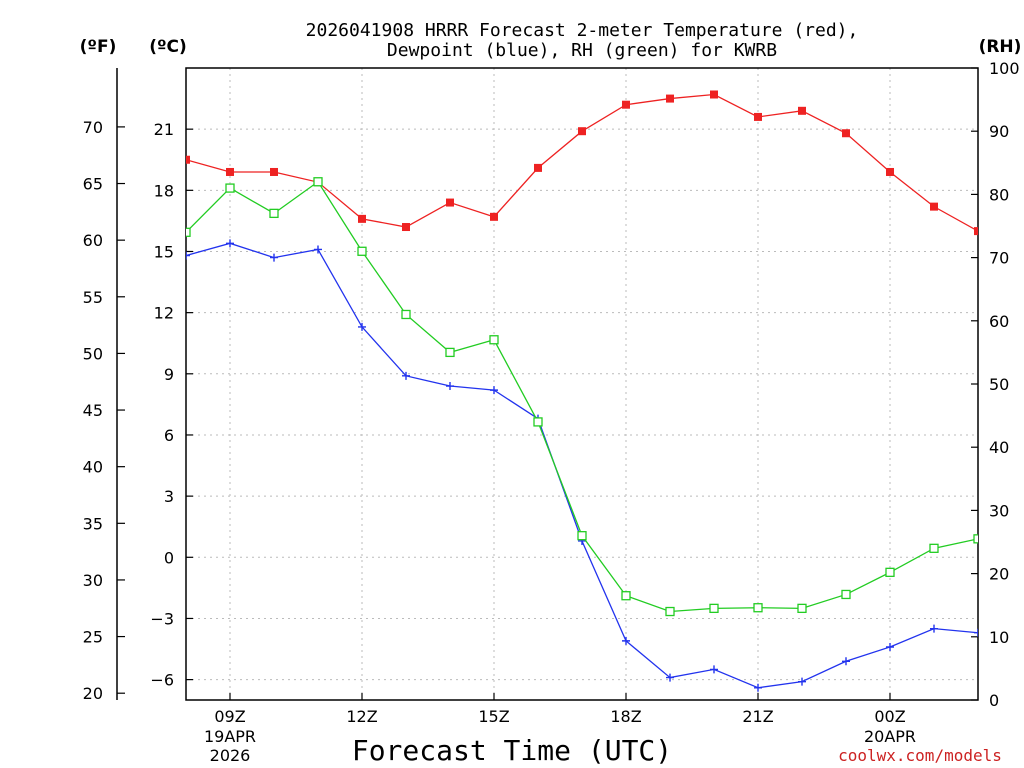  What do you see at coordinates (999, 321) in the screenshot?
I see `rh-tick-label: 60` at bounding box center [999, 321].